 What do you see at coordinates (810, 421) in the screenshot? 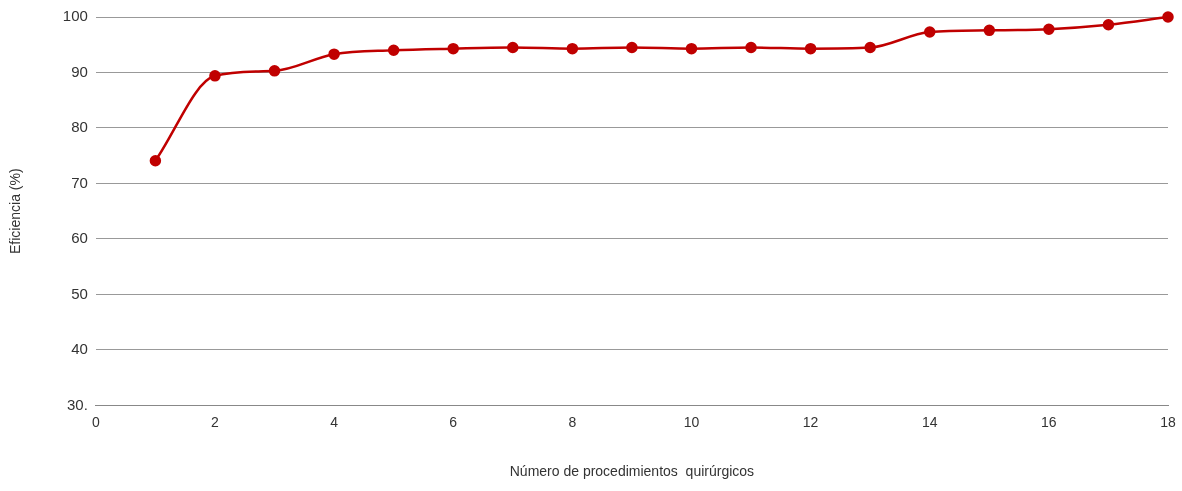
I see `x-tick-label: 12` at bounding box center [810, 421].